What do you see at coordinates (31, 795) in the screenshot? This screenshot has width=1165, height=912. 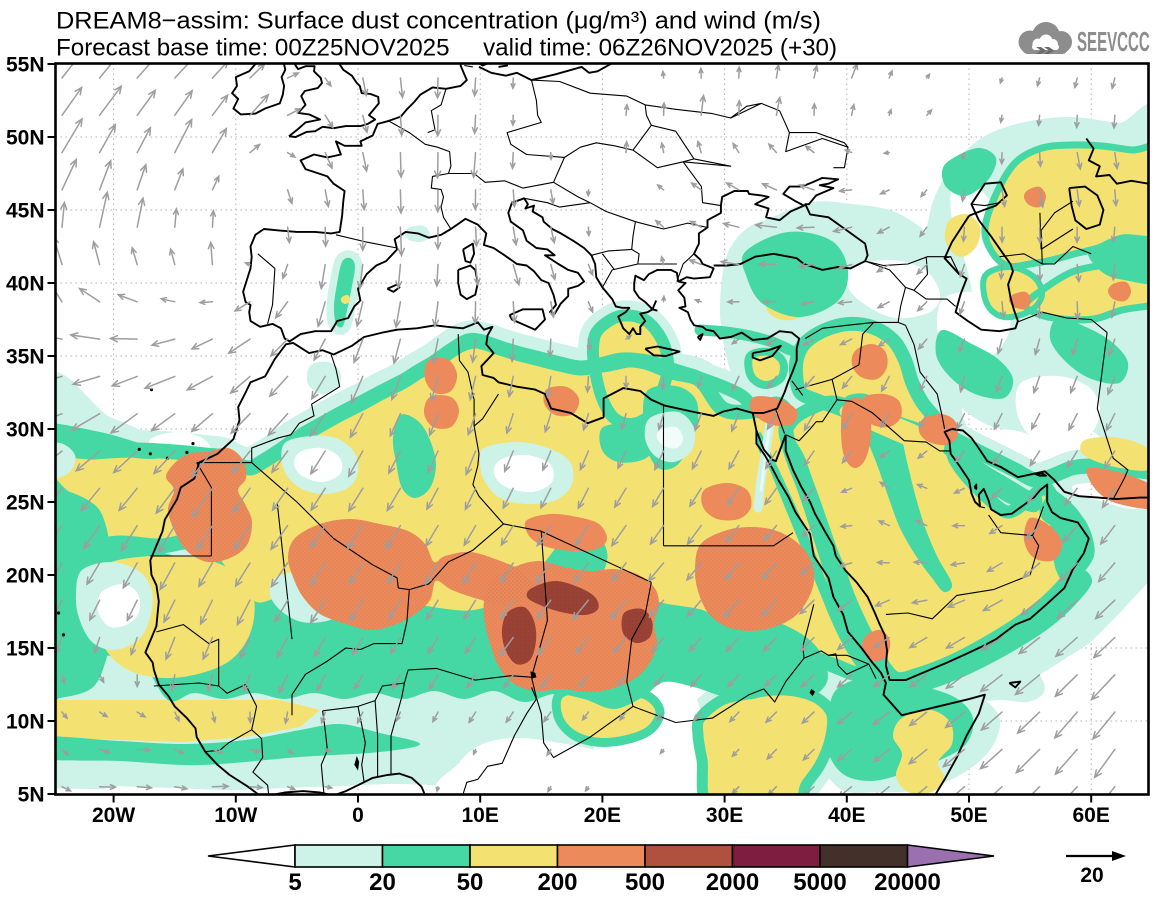 I see `svg-text: 5N` at bounding box center [31, 795].